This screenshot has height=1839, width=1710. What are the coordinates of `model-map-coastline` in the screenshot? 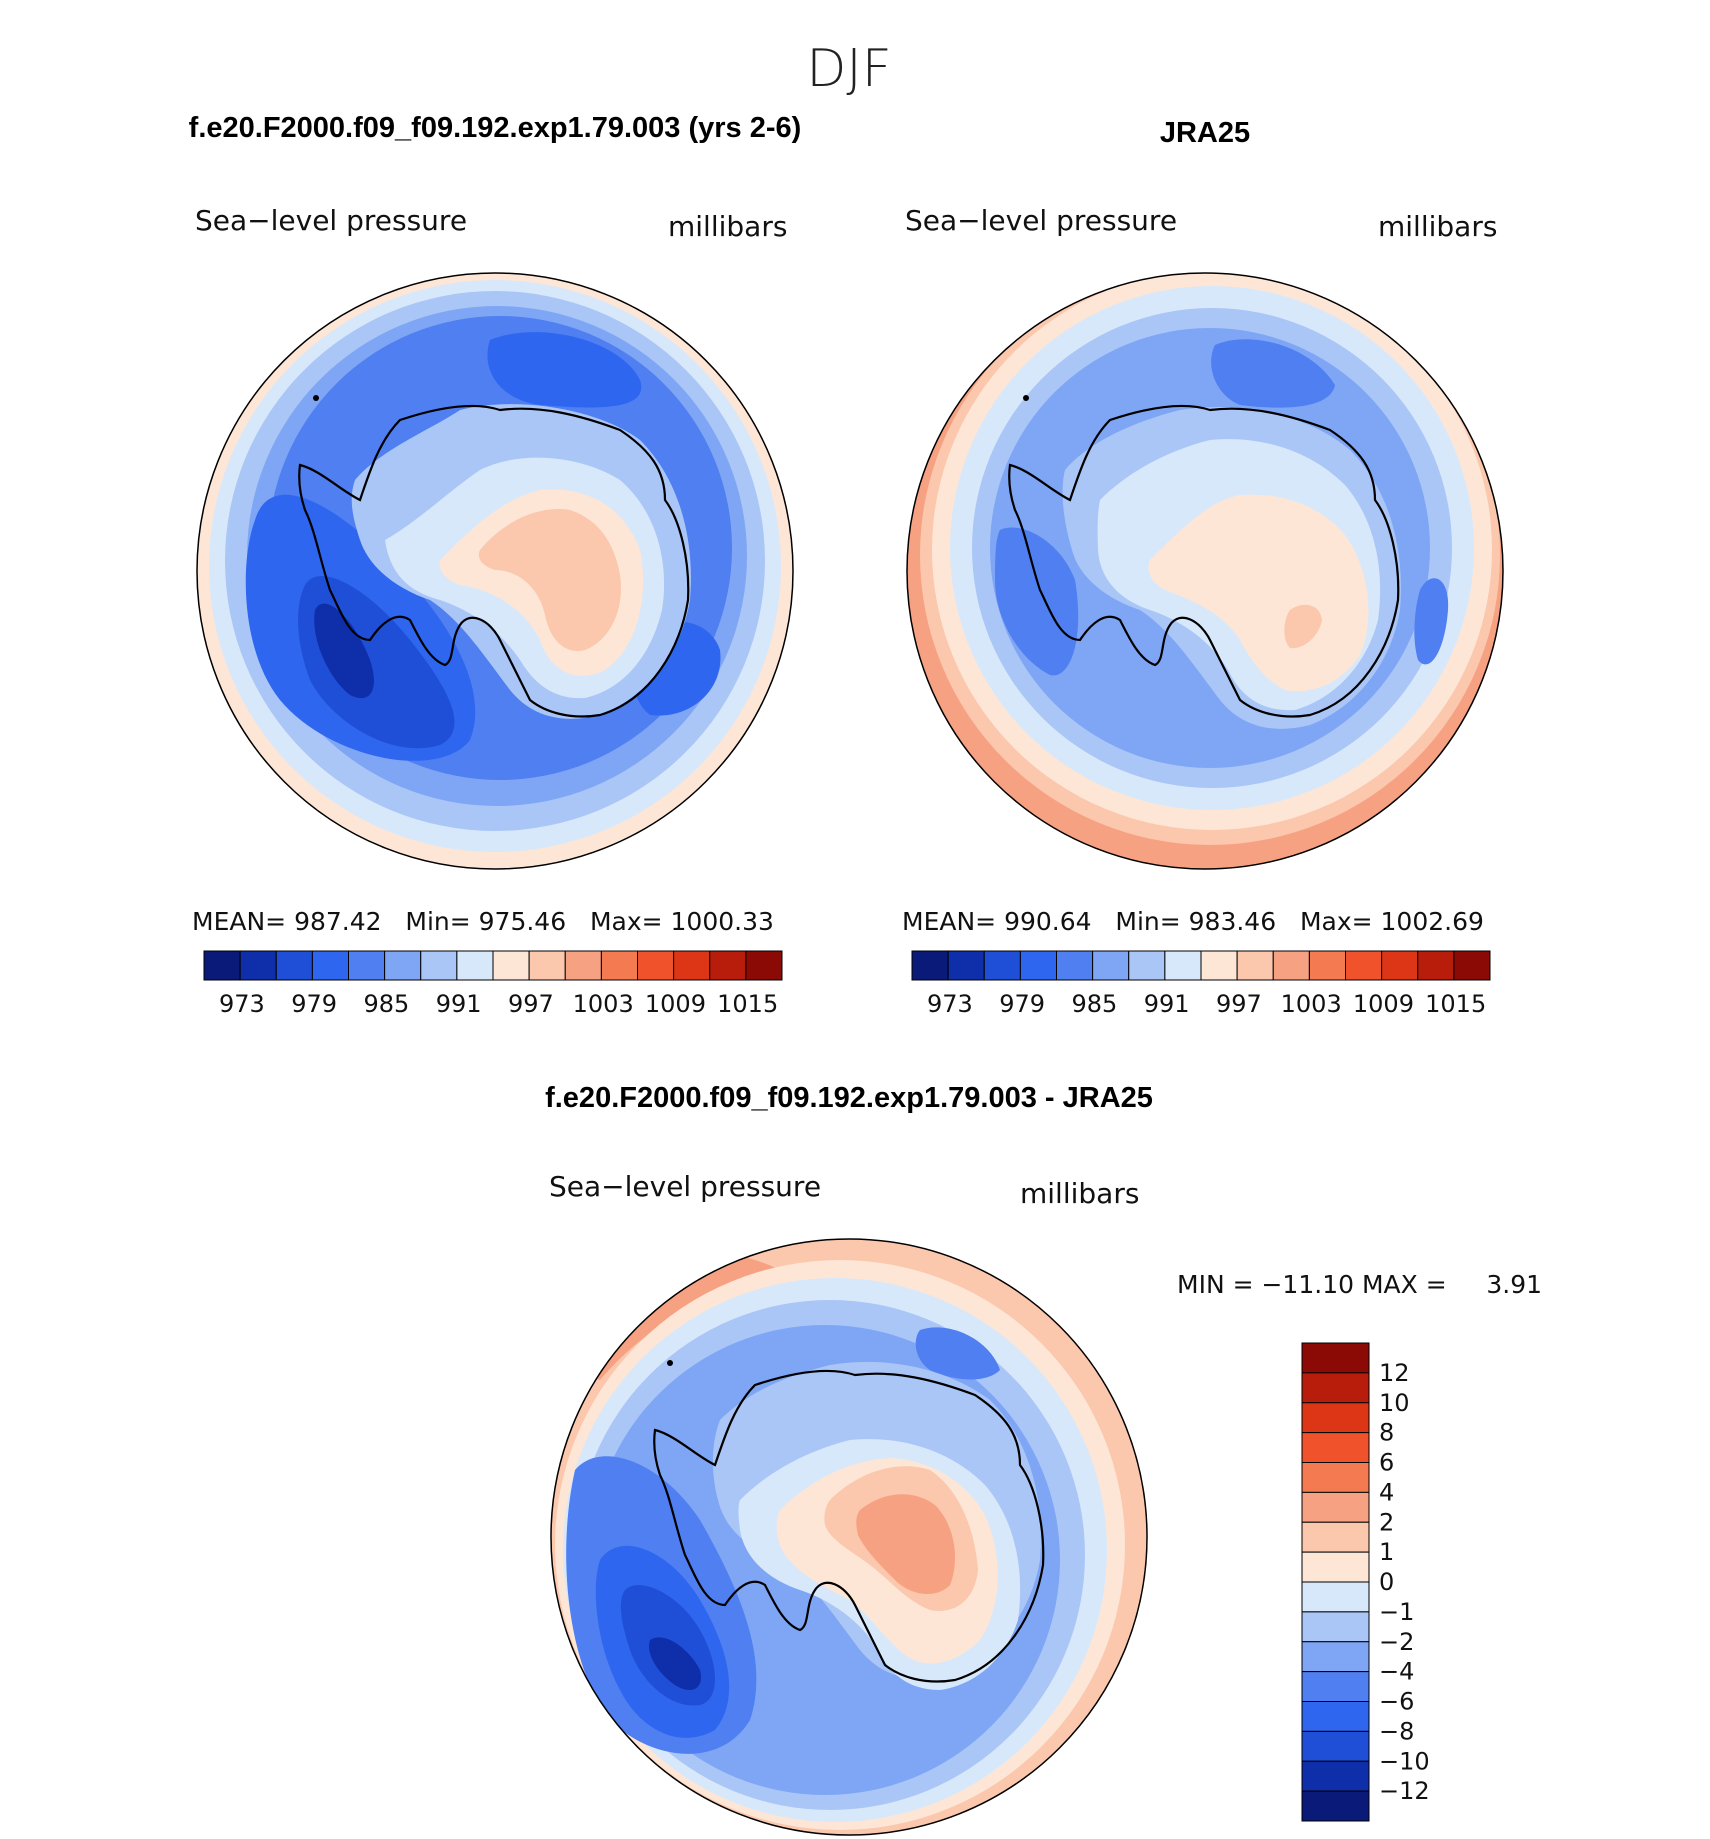 It's located at (494, 561).